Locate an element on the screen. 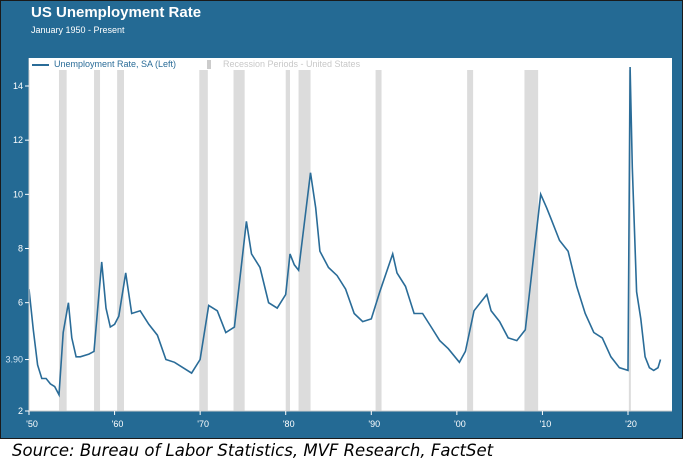  legend-entry-unemployment: Unemployment Rate, SA (Left) is located at coordinates (115, 64).